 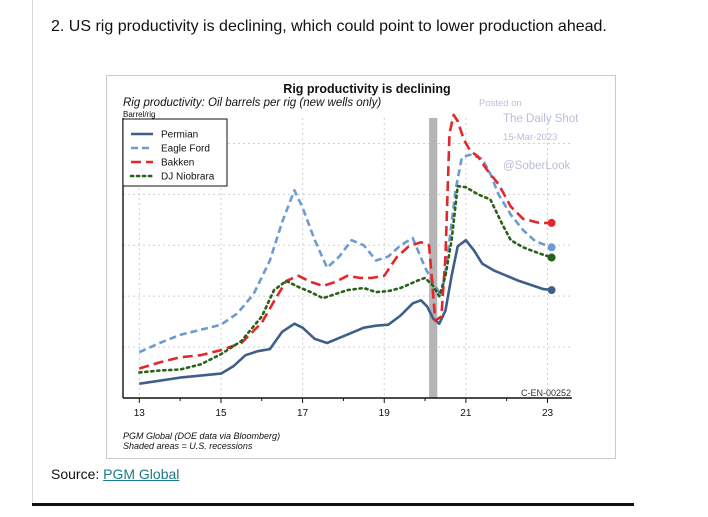 What do you see at coordinates (140, 413) in the screenshot?
I see `x-tick-label: 13` at bounding box center [140, 413].